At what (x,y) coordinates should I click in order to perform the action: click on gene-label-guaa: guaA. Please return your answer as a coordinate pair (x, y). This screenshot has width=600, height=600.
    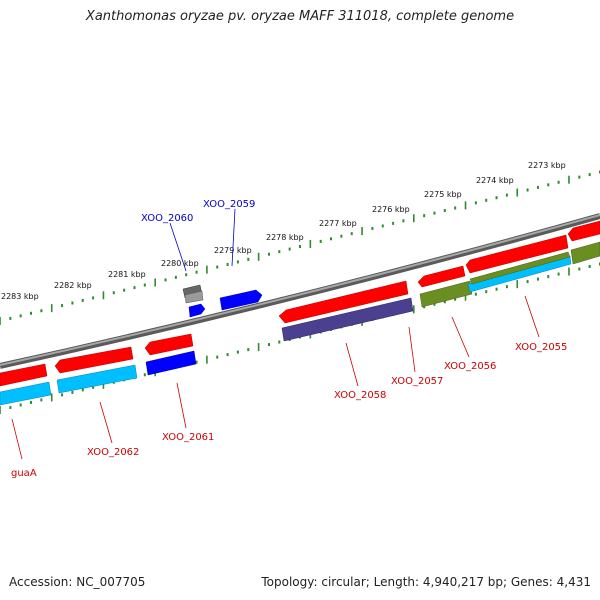
    Looking at the image, I should click on (24, 473).